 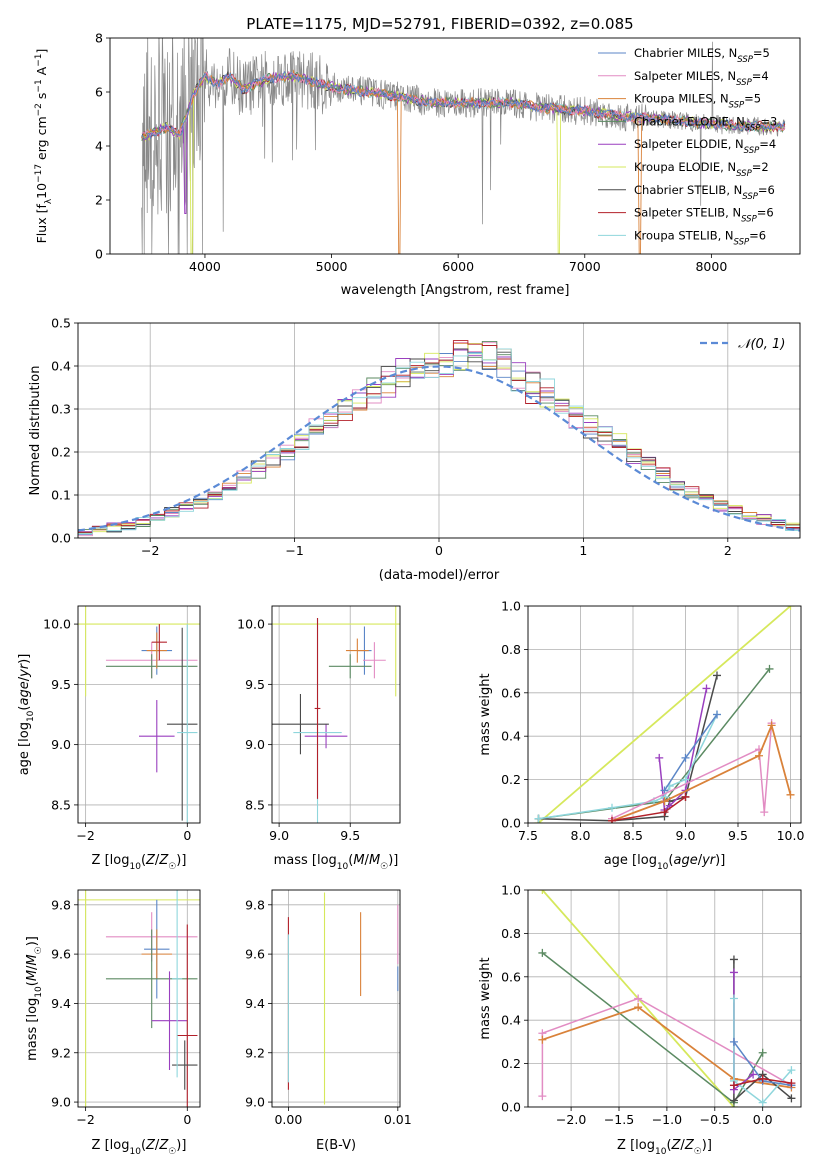 I want to click on y-tick-label: 9.2, so click(x=61, y=1052).